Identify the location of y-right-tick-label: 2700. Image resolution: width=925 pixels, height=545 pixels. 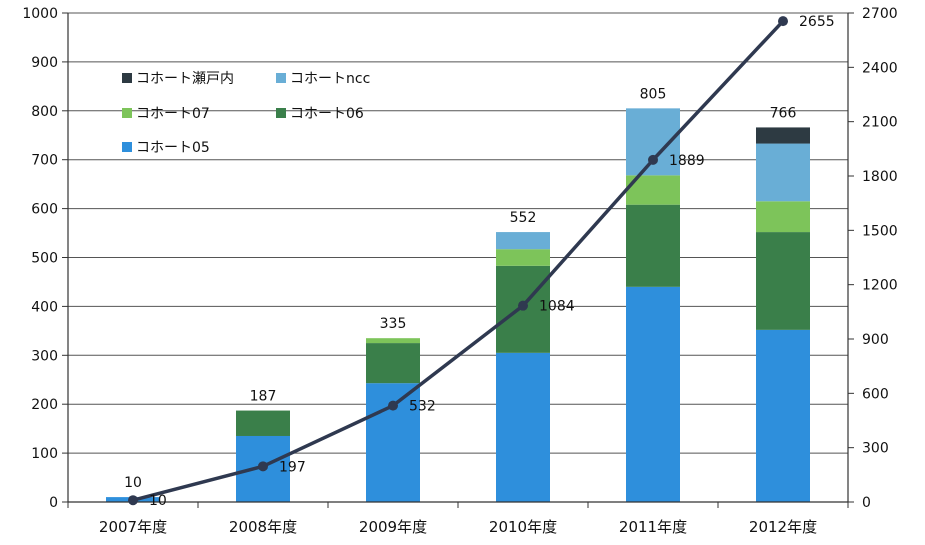
(880, 14).